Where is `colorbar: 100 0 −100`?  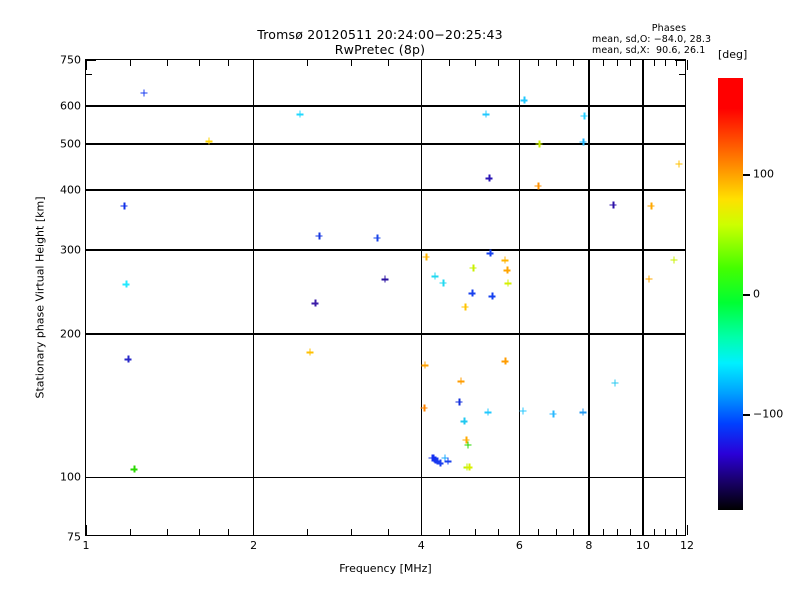 colorbar: 100 0 −100 is located at coordinates (750, 294).